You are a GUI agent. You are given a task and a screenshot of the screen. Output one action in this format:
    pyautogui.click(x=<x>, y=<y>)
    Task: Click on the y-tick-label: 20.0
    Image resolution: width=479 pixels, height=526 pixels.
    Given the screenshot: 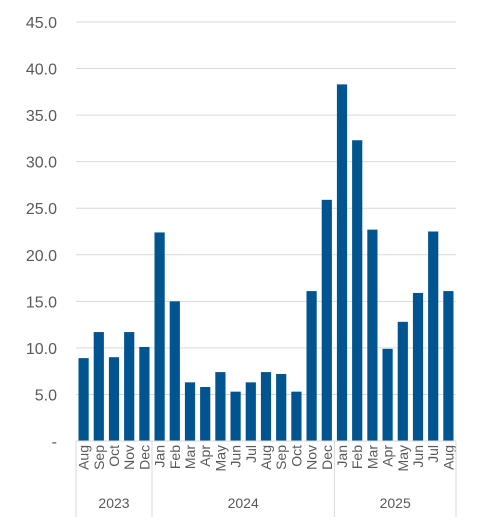 What is the action you would take?
    pyautogui.click(x=41, y=256)
    